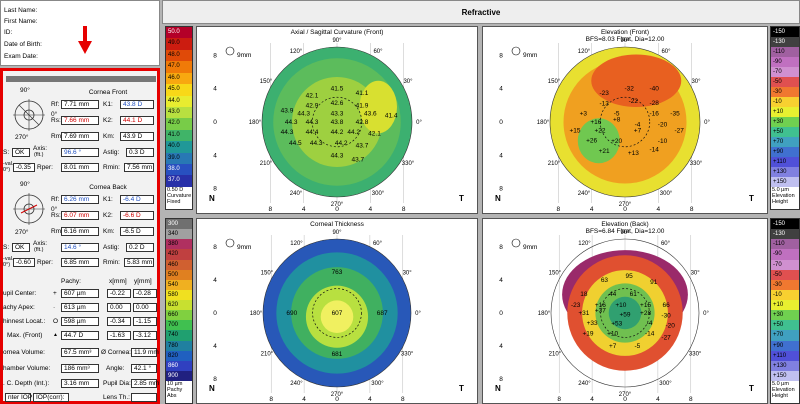  What do you see at coordinates (179, 158) in the screenshot?
I see `scale-swatch: 39.0` at bounding box center [179, 158].